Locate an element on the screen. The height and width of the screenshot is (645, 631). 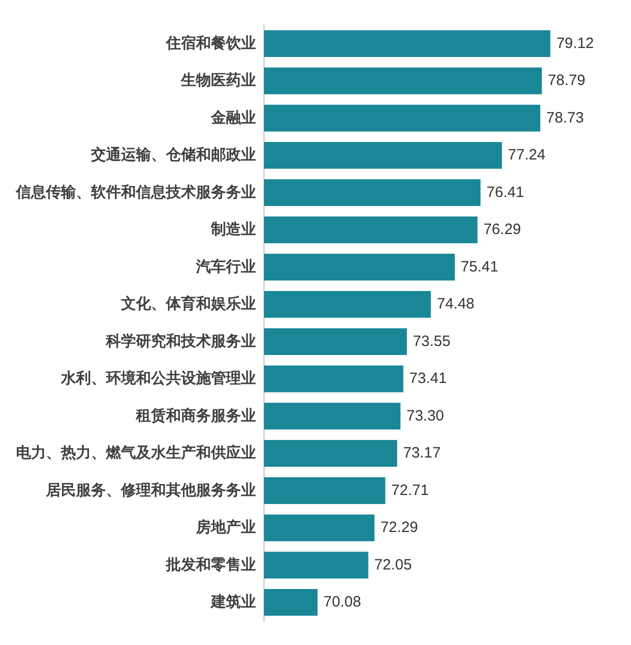
y-tick-label: 租赁和商务服务业 is located at coordinates (195, 415).